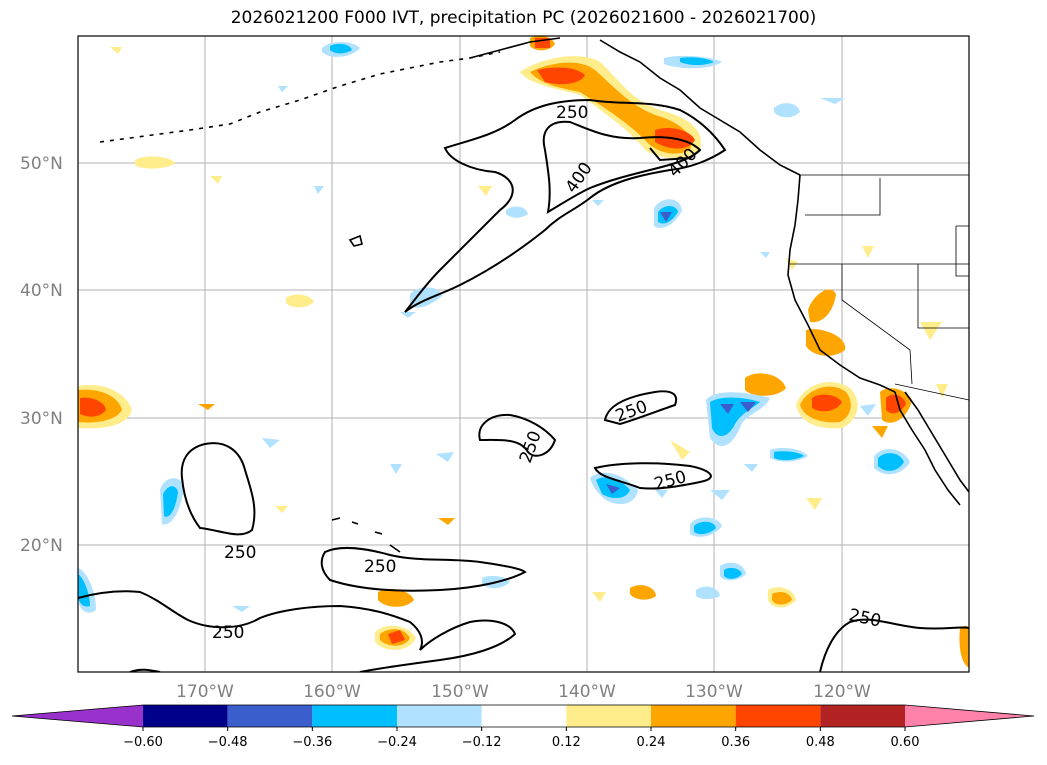 This screenshot has height=765, width=1047. I want to click on aleutian-islands, so click(300, 97).